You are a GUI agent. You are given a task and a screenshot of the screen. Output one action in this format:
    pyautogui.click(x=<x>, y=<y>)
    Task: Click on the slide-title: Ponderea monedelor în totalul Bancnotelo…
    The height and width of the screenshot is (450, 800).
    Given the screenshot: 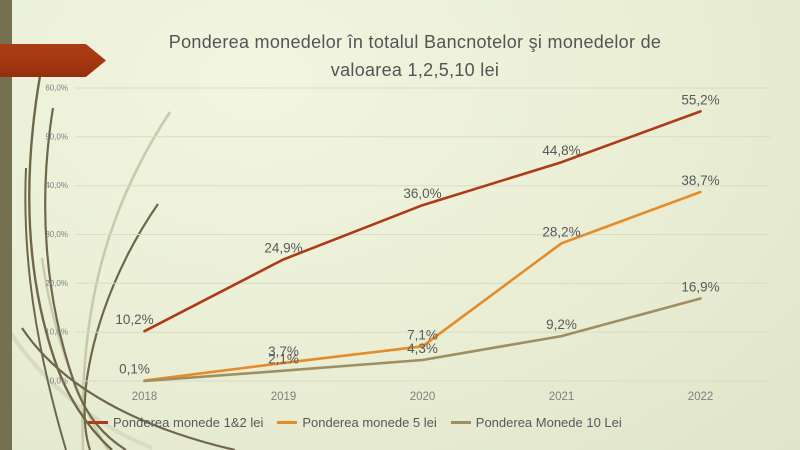 What is the action you would take?
    pyautogui.click(x=415, y=56)
    